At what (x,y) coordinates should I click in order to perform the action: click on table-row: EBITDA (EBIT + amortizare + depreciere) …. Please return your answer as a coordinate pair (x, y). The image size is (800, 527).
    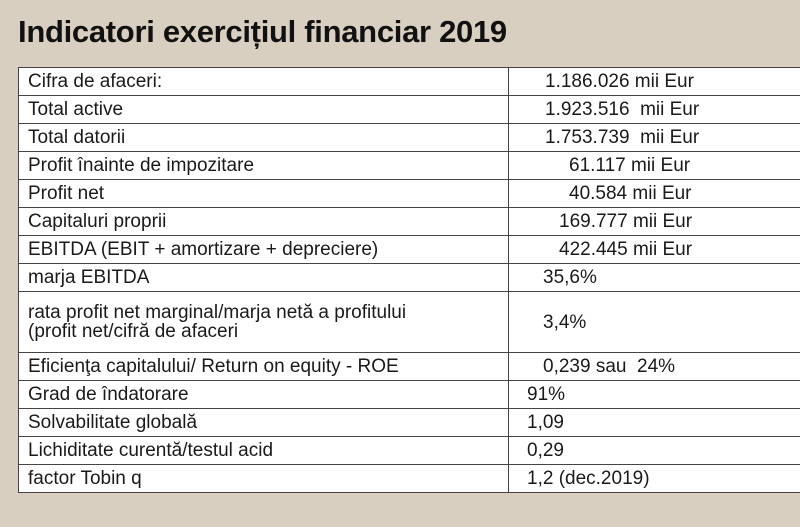
    Looking at the image, I should click on (409, 249).